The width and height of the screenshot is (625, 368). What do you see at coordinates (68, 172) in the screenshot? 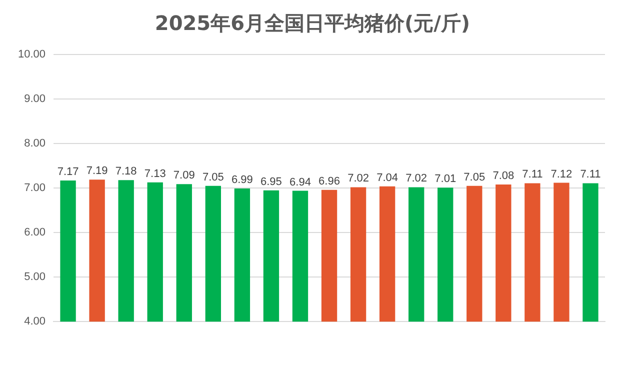
I see `data-label: 7.17` at bounding box center [68, 172].